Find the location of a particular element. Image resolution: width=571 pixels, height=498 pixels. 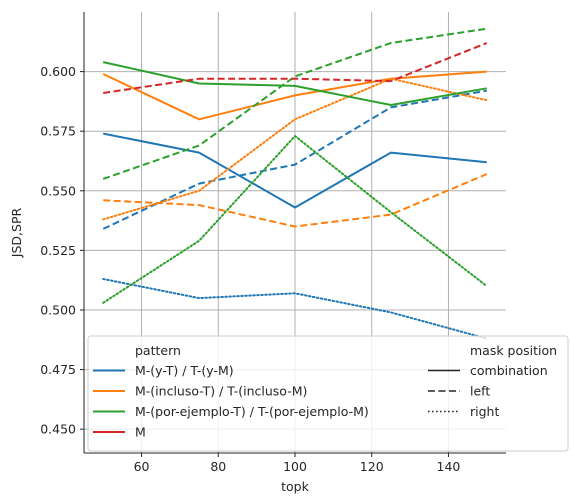

y-tick-label: 0.550 is located at coordinates (58, 190).